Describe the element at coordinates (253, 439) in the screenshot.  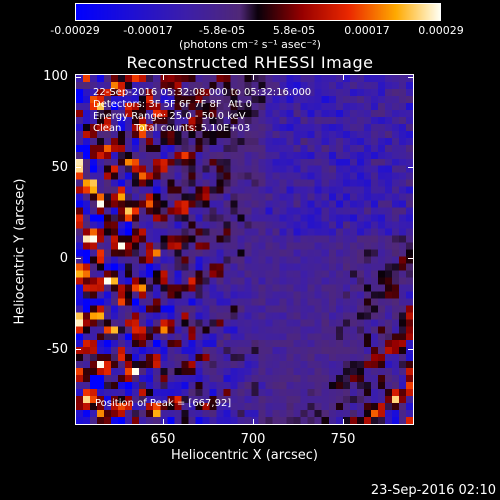
I see `x-tick-label: 700` at that location.